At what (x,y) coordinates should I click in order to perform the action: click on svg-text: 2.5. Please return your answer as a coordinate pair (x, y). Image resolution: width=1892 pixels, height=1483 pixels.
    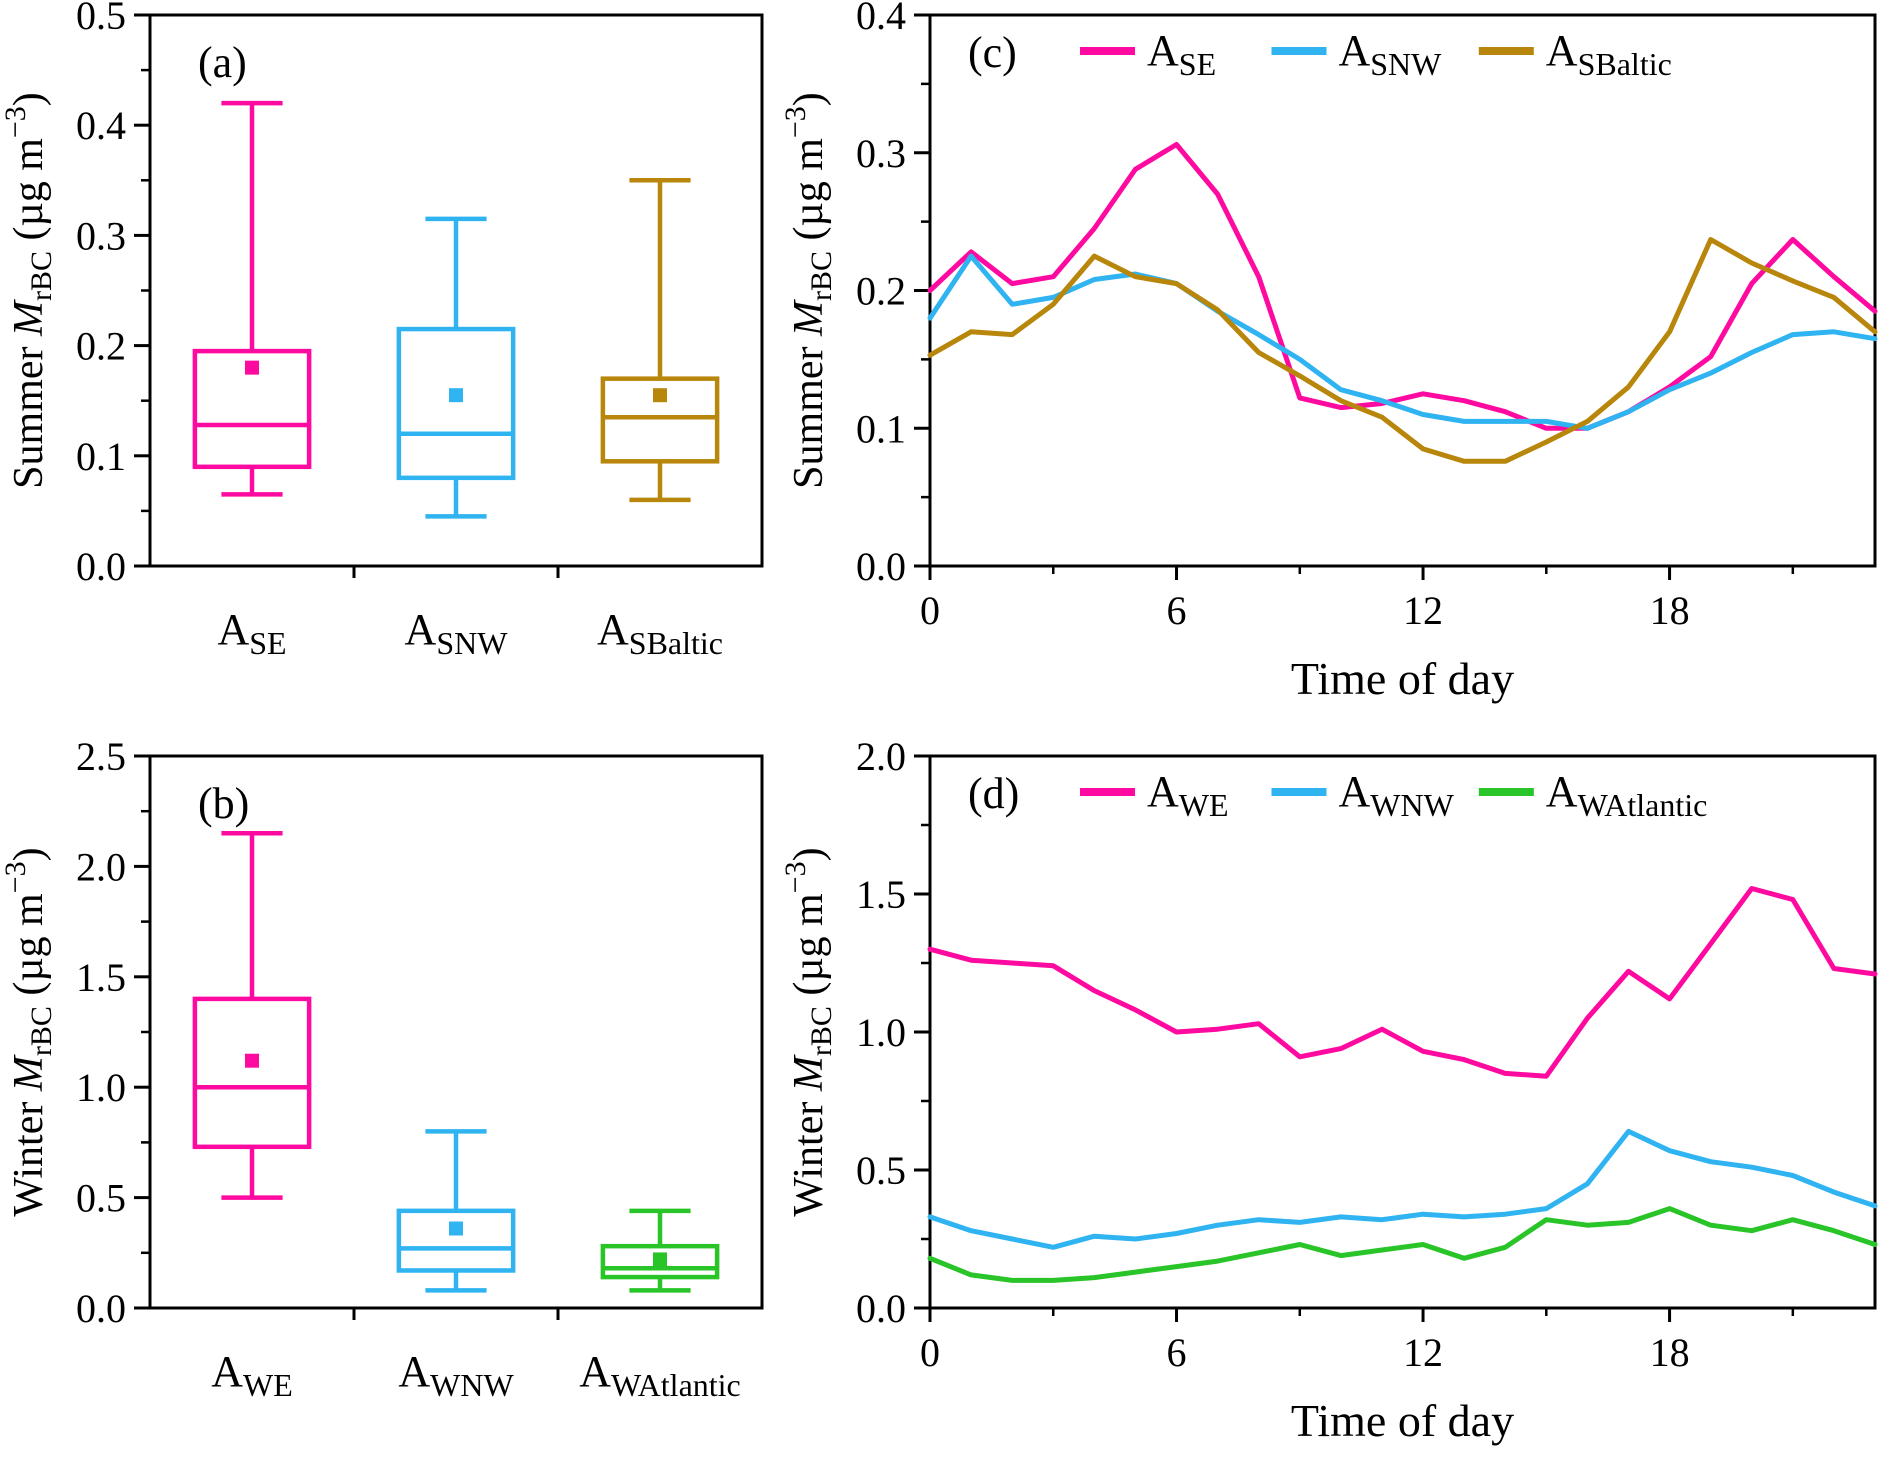
    Looking at the image, I should click on (101, 760).